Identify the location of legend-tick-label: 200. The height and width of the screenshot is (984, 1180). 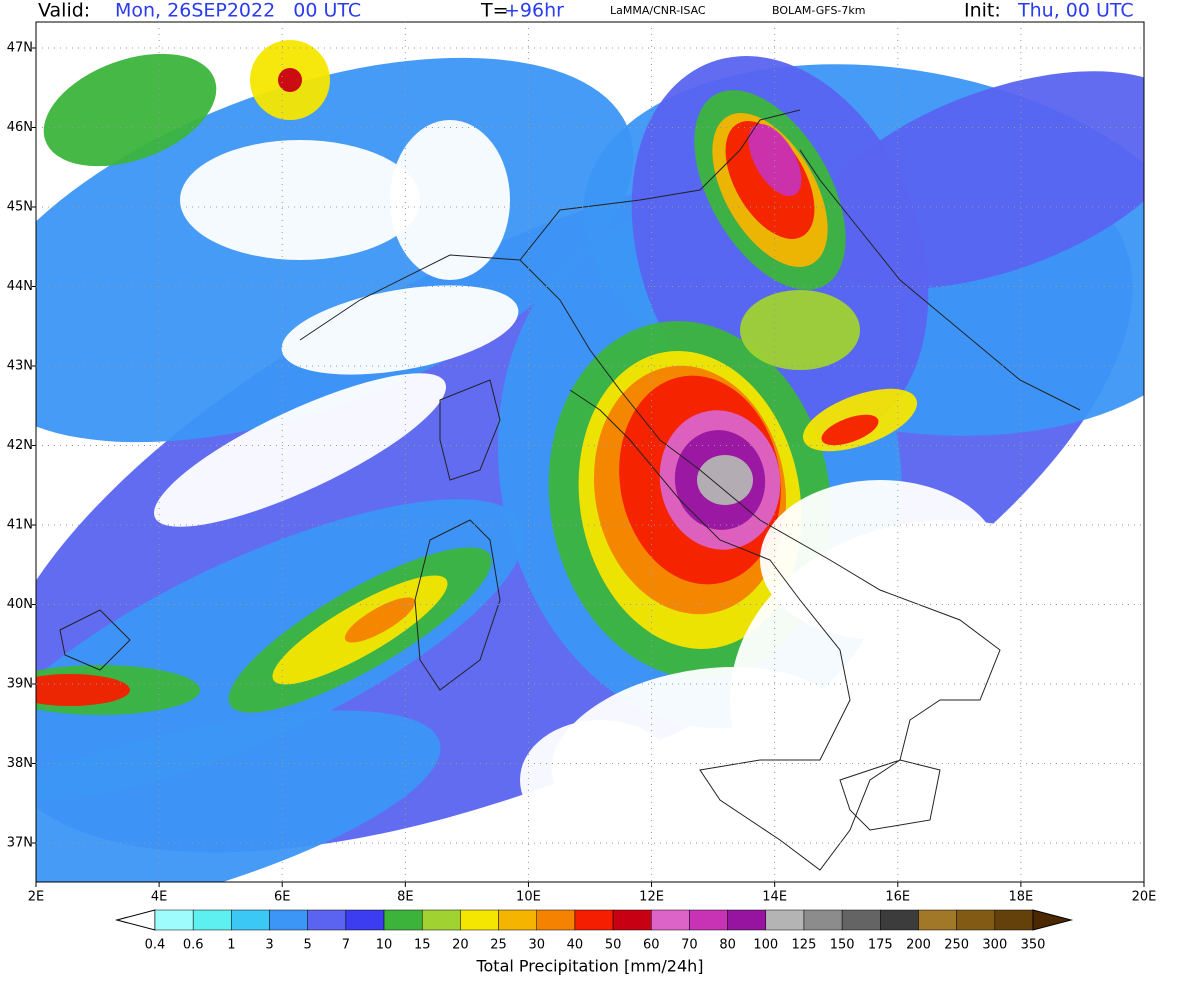
(918, 945).